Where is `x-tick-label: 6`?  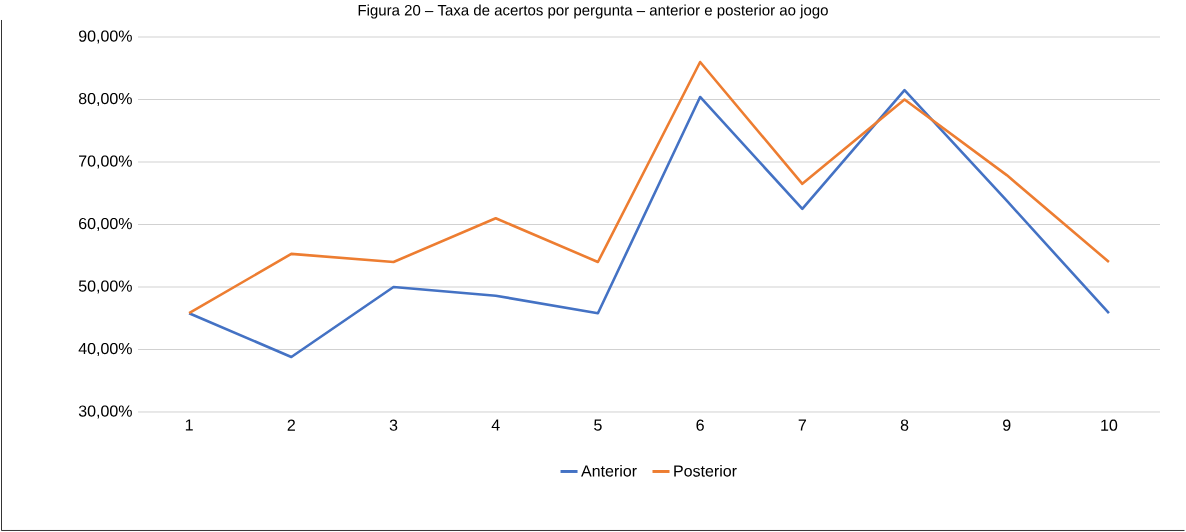
x-tick-label: 6 is located at coordinates (700, 425).